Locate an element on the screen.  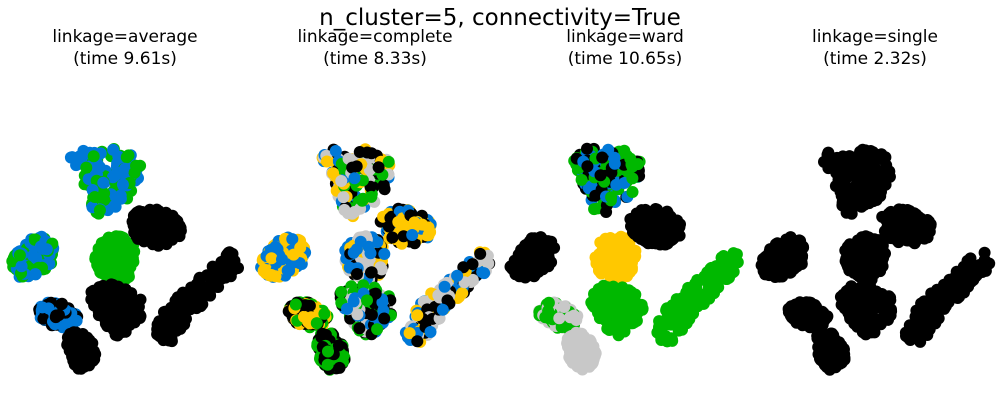
panel-title-line2: (time 8.33s) is located at coordinates (375, 59).